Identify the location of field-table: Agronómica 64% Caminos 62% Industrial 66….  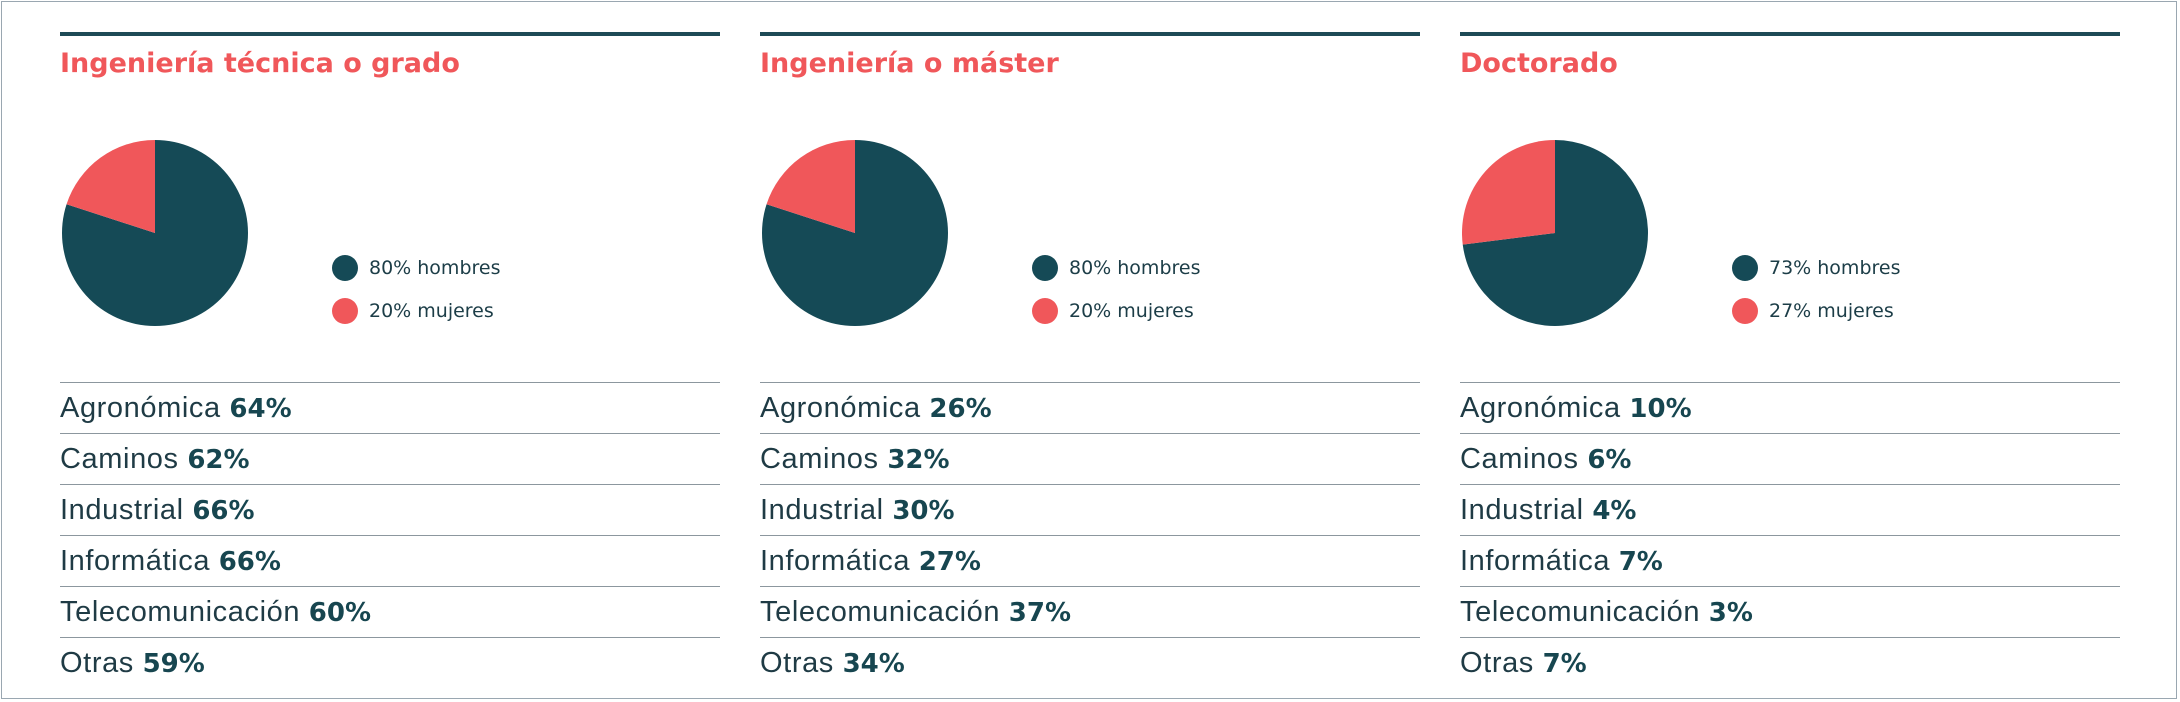
(390, 535).